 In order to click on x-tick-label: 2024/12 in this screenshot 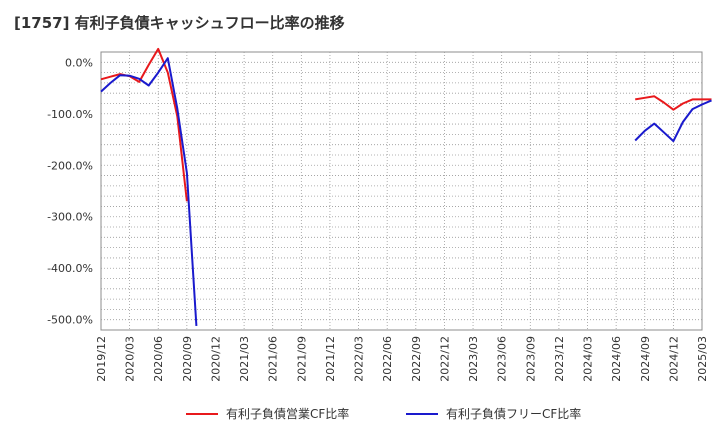, I will do `click(673, 359)`.